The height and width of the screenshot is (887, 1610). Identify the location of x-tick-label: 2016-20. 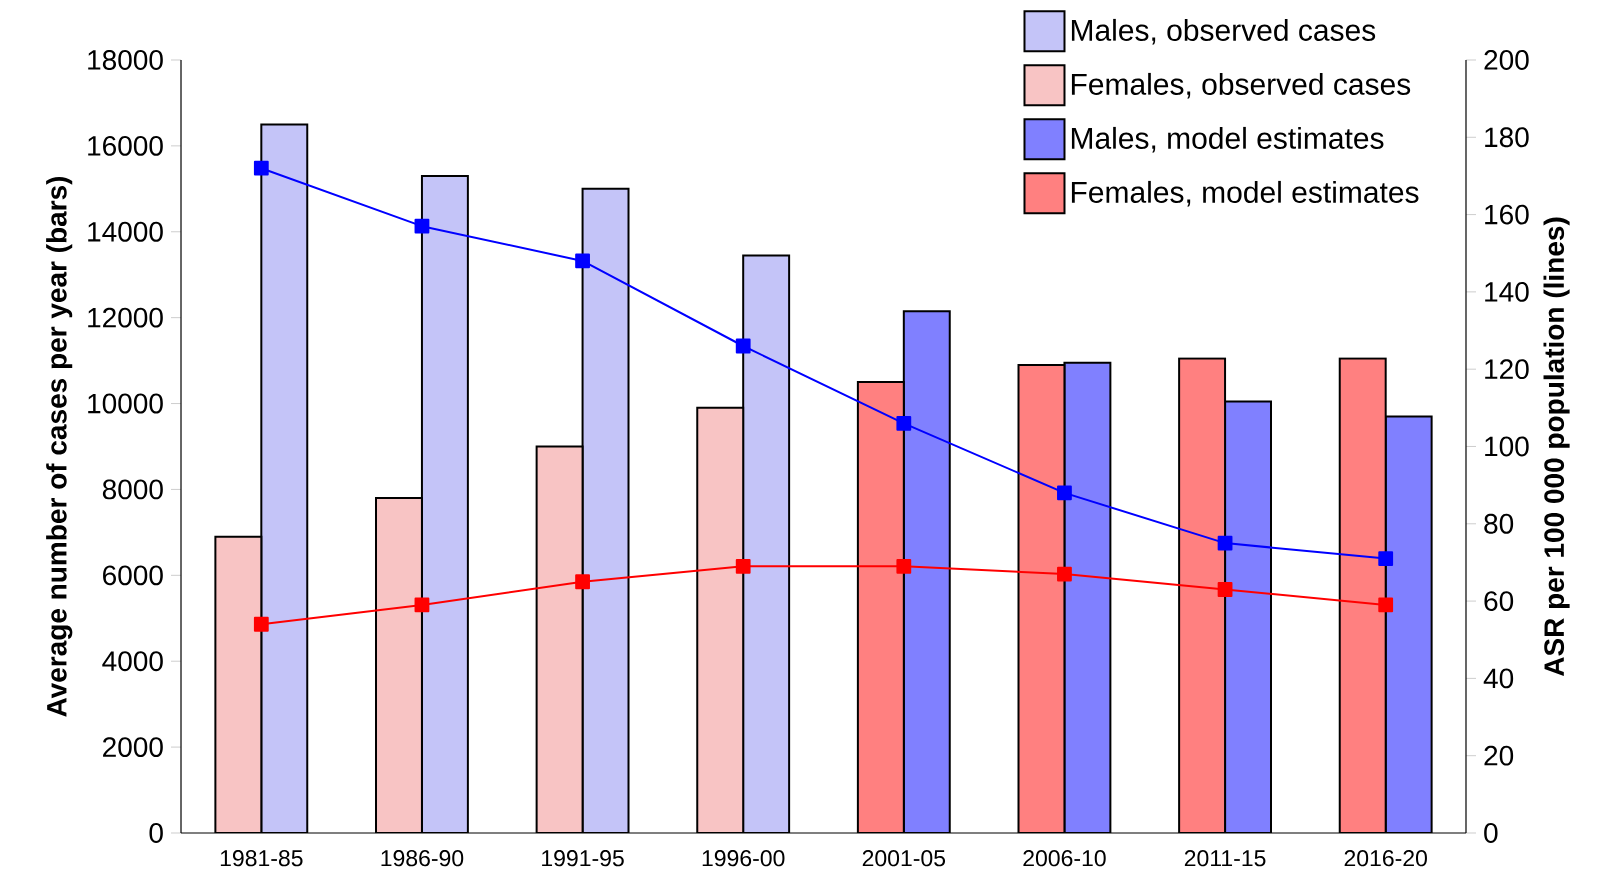
(1385, 858).